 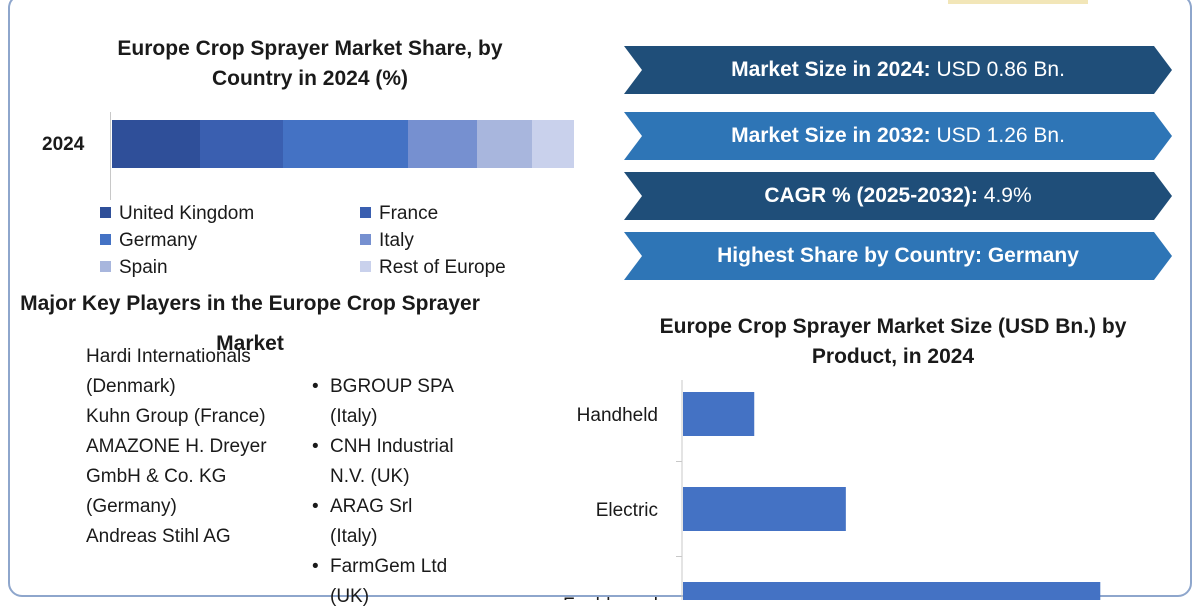 I want to click on banner-label: CAGR % (2025-2032):, so click(x=871, y=195).